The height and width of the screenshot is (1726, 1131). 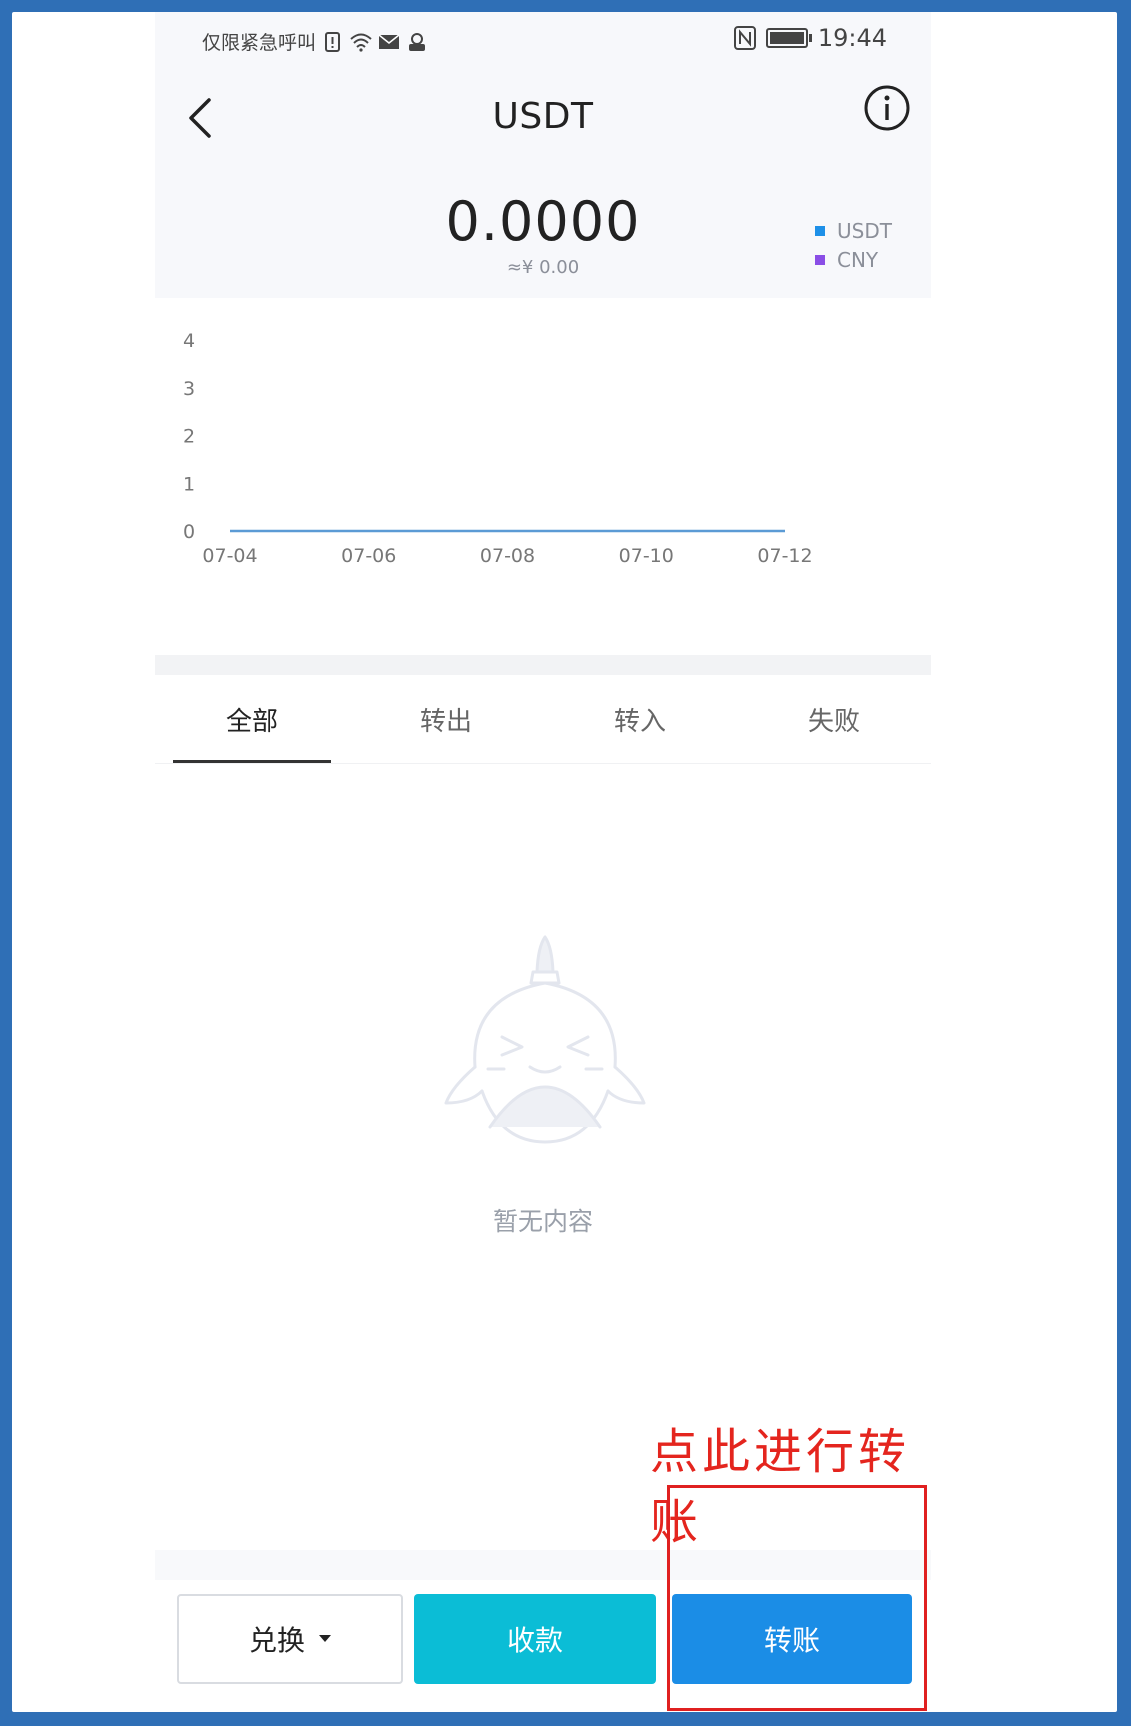 What do you see at coordinates (189, 532) in the screenshot?
I see `y-tick-label: 0` at bounding box center [189, 532].